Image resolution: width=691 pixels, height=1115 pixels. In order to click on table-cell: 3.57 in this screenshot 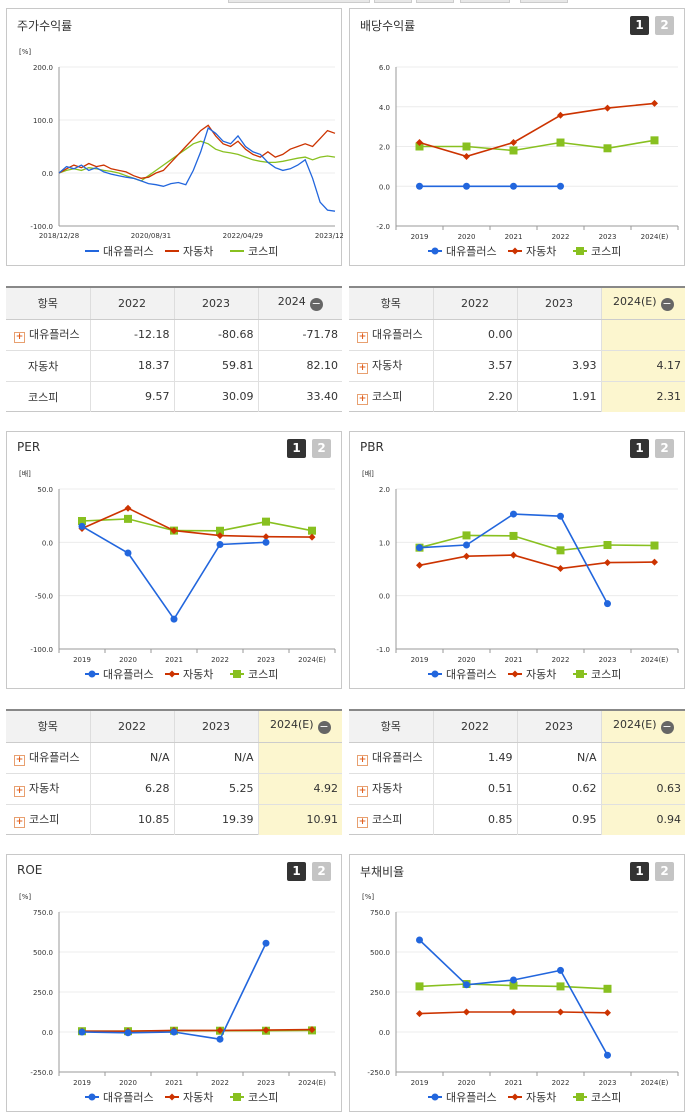, I will do `click(474, 366)`.